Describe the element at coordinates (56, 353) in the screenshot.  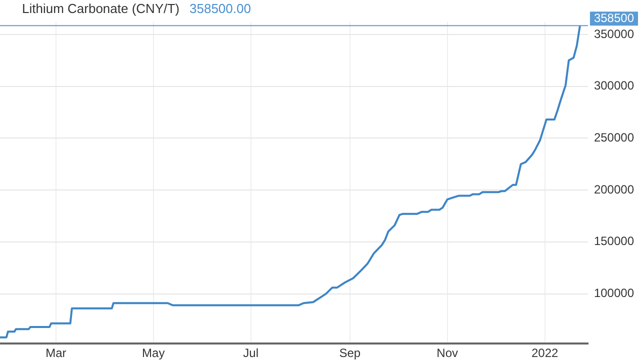
I see `x-tick-label: Mar` at that location.